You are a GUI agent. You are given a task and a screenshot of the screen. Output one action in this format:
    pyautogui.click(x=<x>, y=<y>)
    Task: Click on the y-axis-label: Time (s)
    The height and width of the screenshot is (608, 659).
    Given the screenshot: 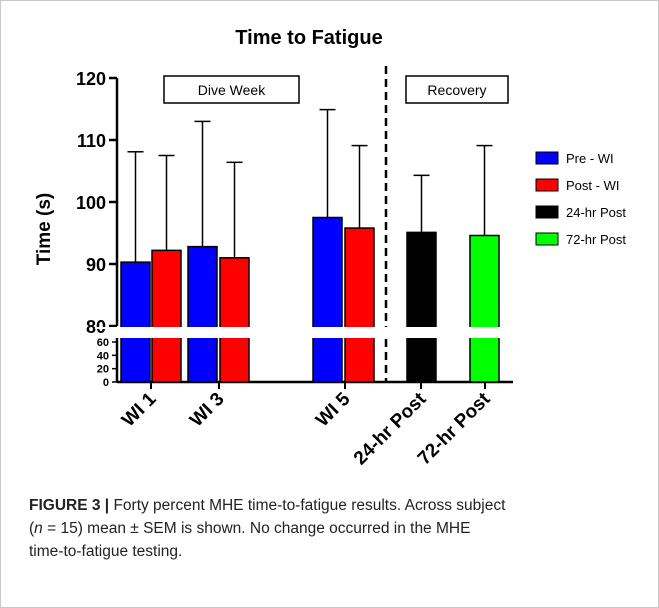 What is the action you would take?
    pyautogui.click(x=44, y=229)
    